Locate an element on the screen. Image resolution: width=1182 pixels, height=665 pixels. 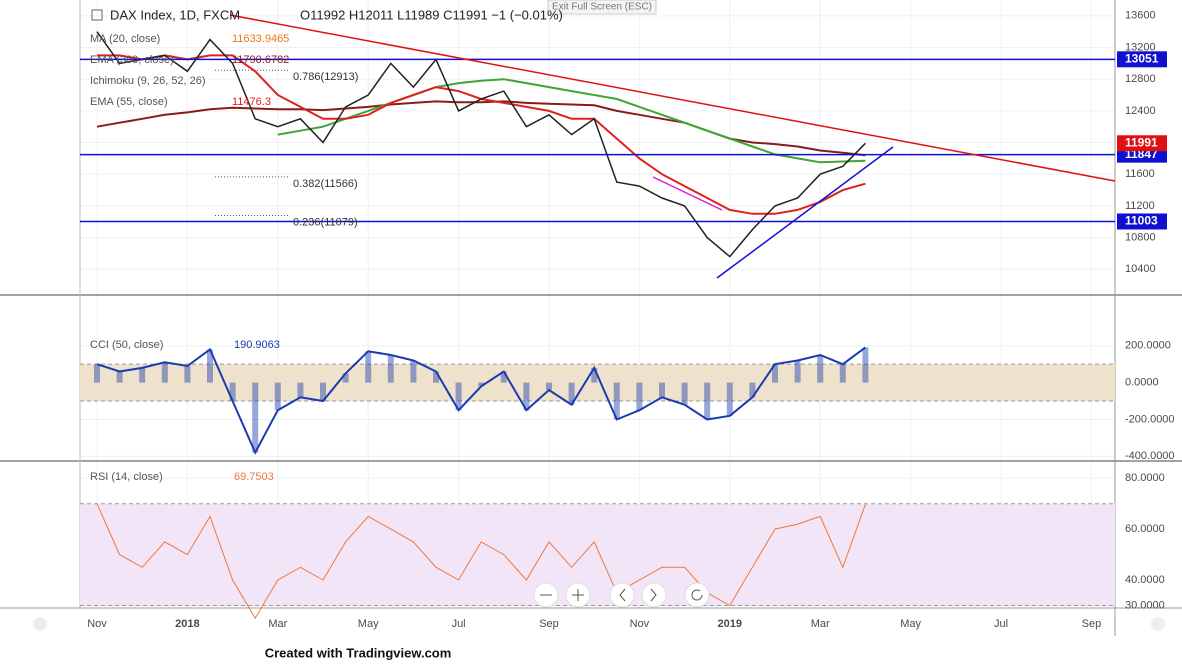
scroll-right is located at coordinates (654, 595).